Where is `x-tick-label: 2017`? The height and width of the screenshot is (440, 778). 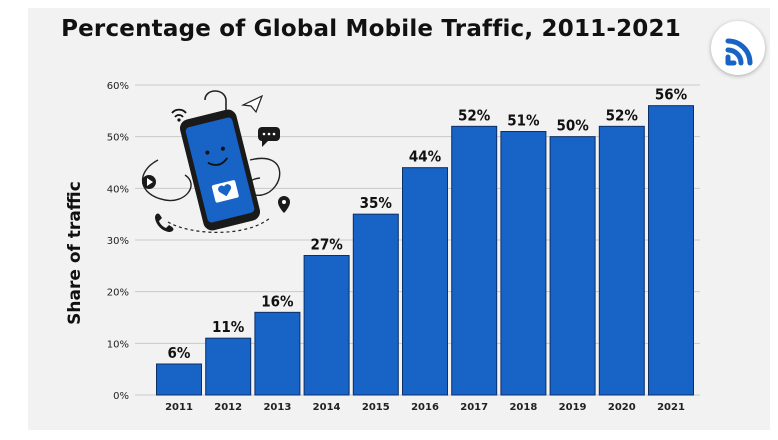
x-tick-label: 2017 is located at coordinates (474, 407).